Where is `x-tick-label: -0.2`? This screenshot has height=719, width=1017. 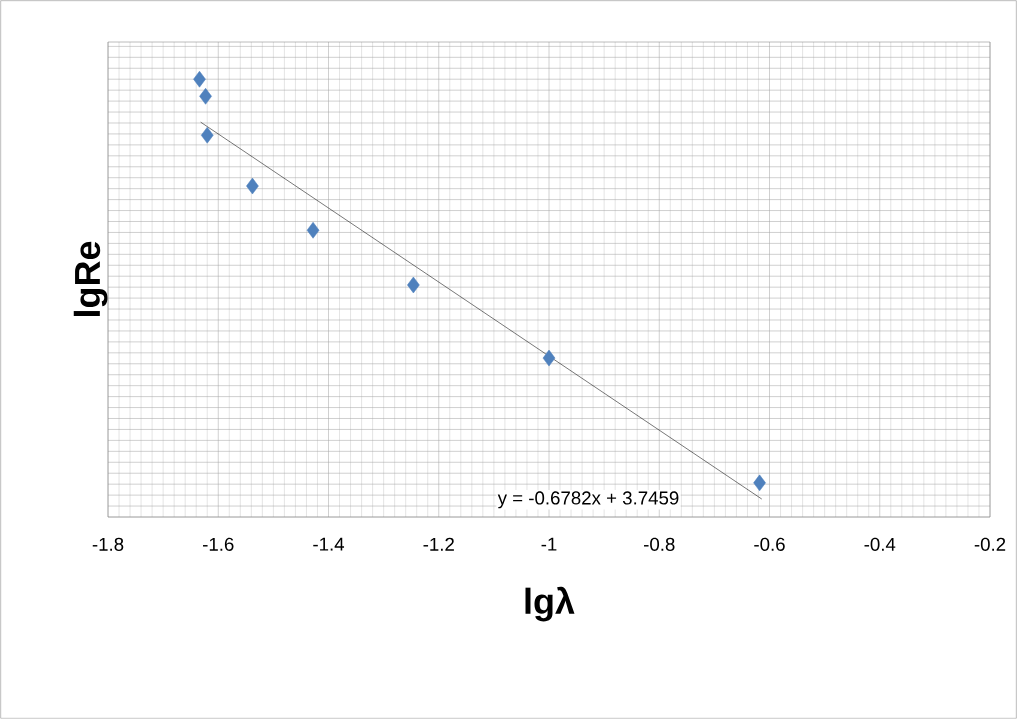 x-tick-label: -0.2 is located at coordinates (990, 544).